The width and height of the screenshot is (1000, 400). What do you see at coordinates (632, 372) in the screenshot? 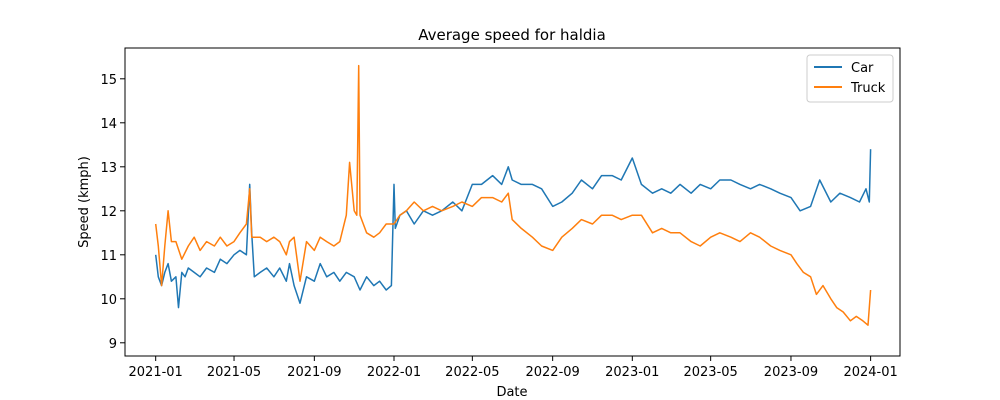
I see `x-tick-label: 2023-01` at bounding box center [632, 372].